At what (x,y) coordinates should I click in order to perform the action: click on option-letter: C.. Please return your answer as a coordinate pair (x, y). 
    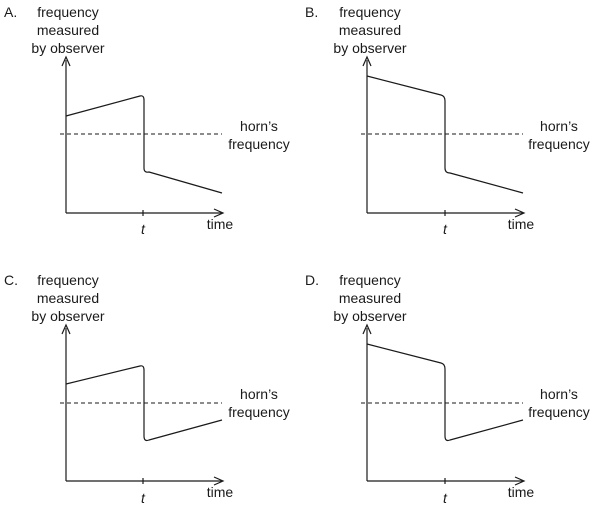
    Looking at the image, I should click on (11, 280).